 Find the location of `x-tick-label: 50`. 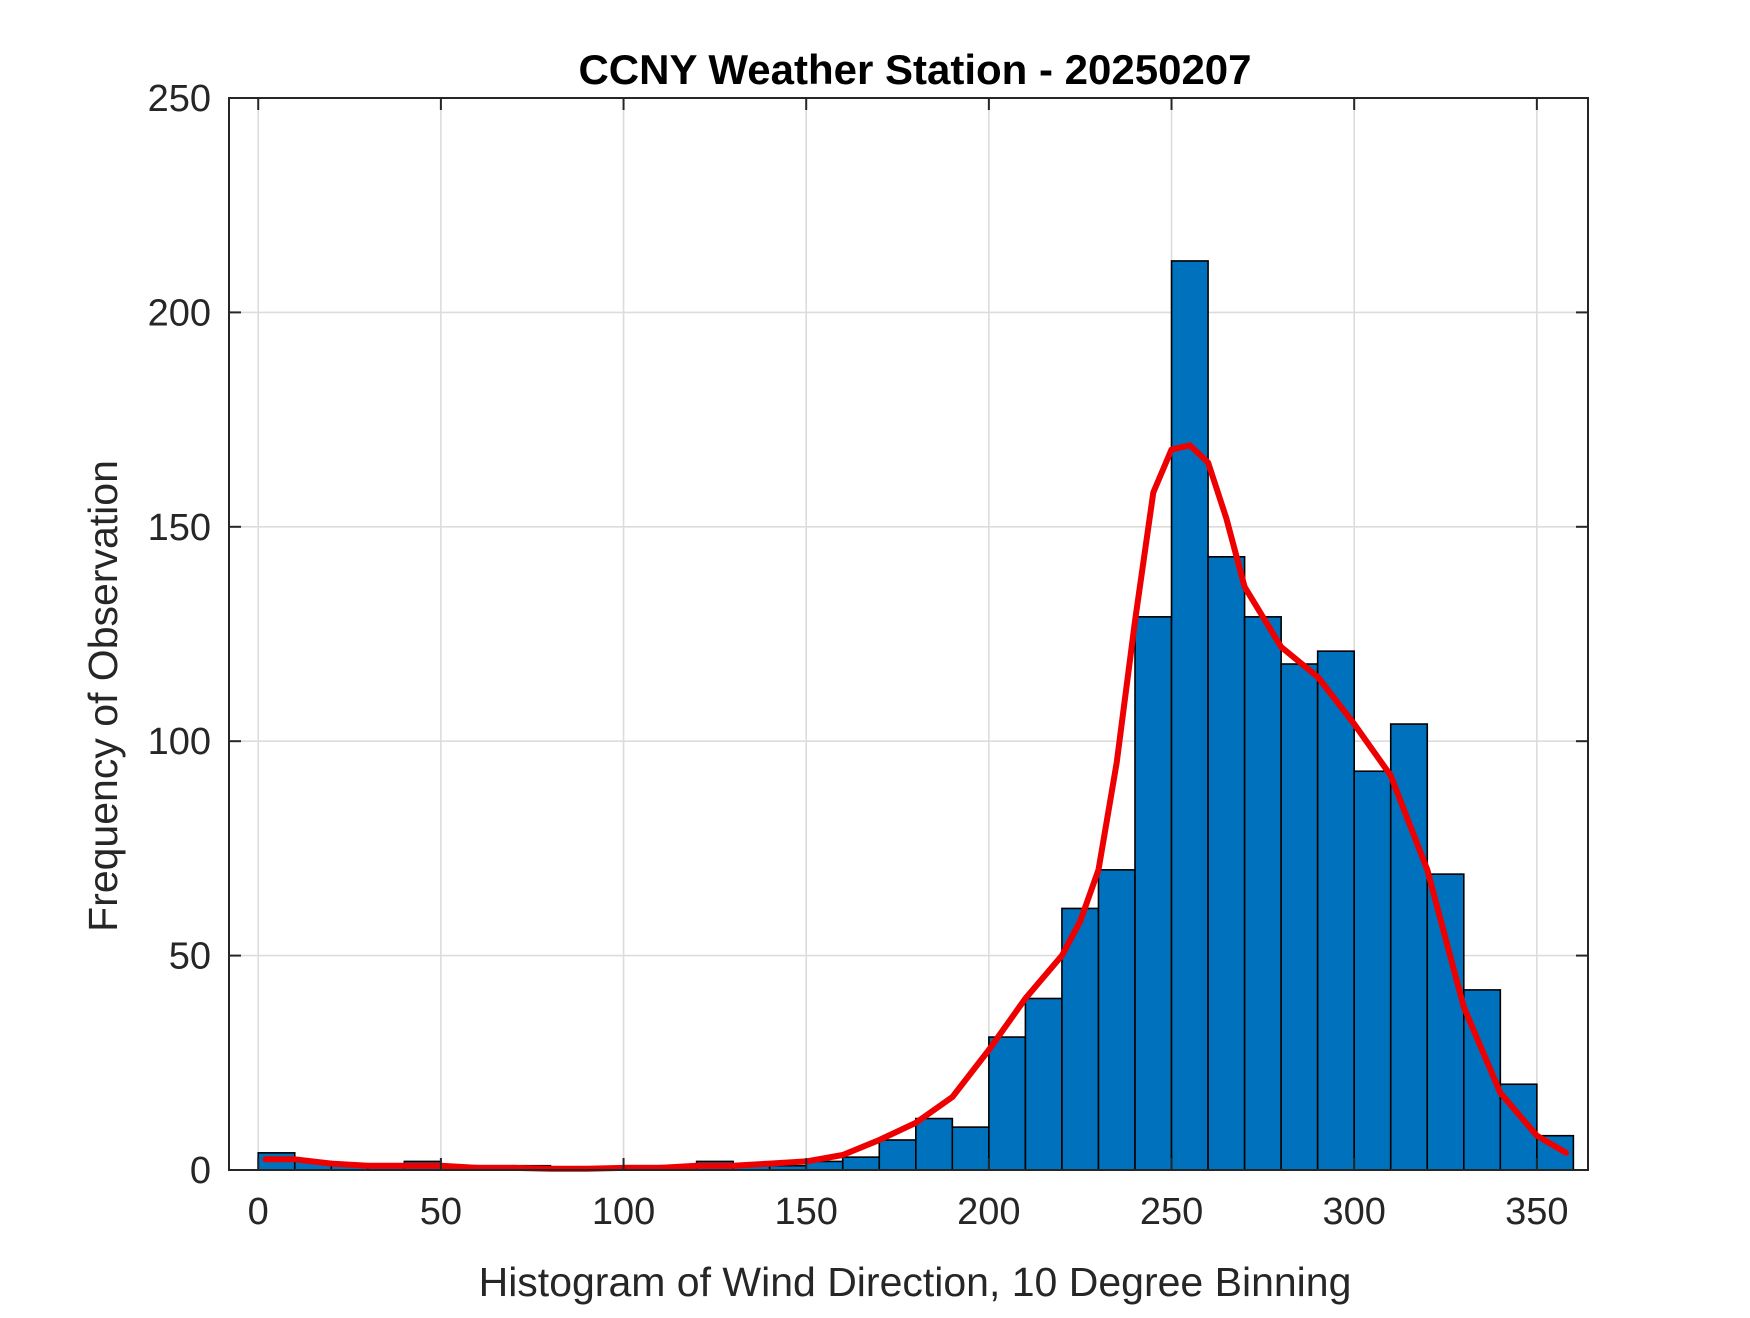

x-tick-label: 50 is located at coordinates (441, 1212).